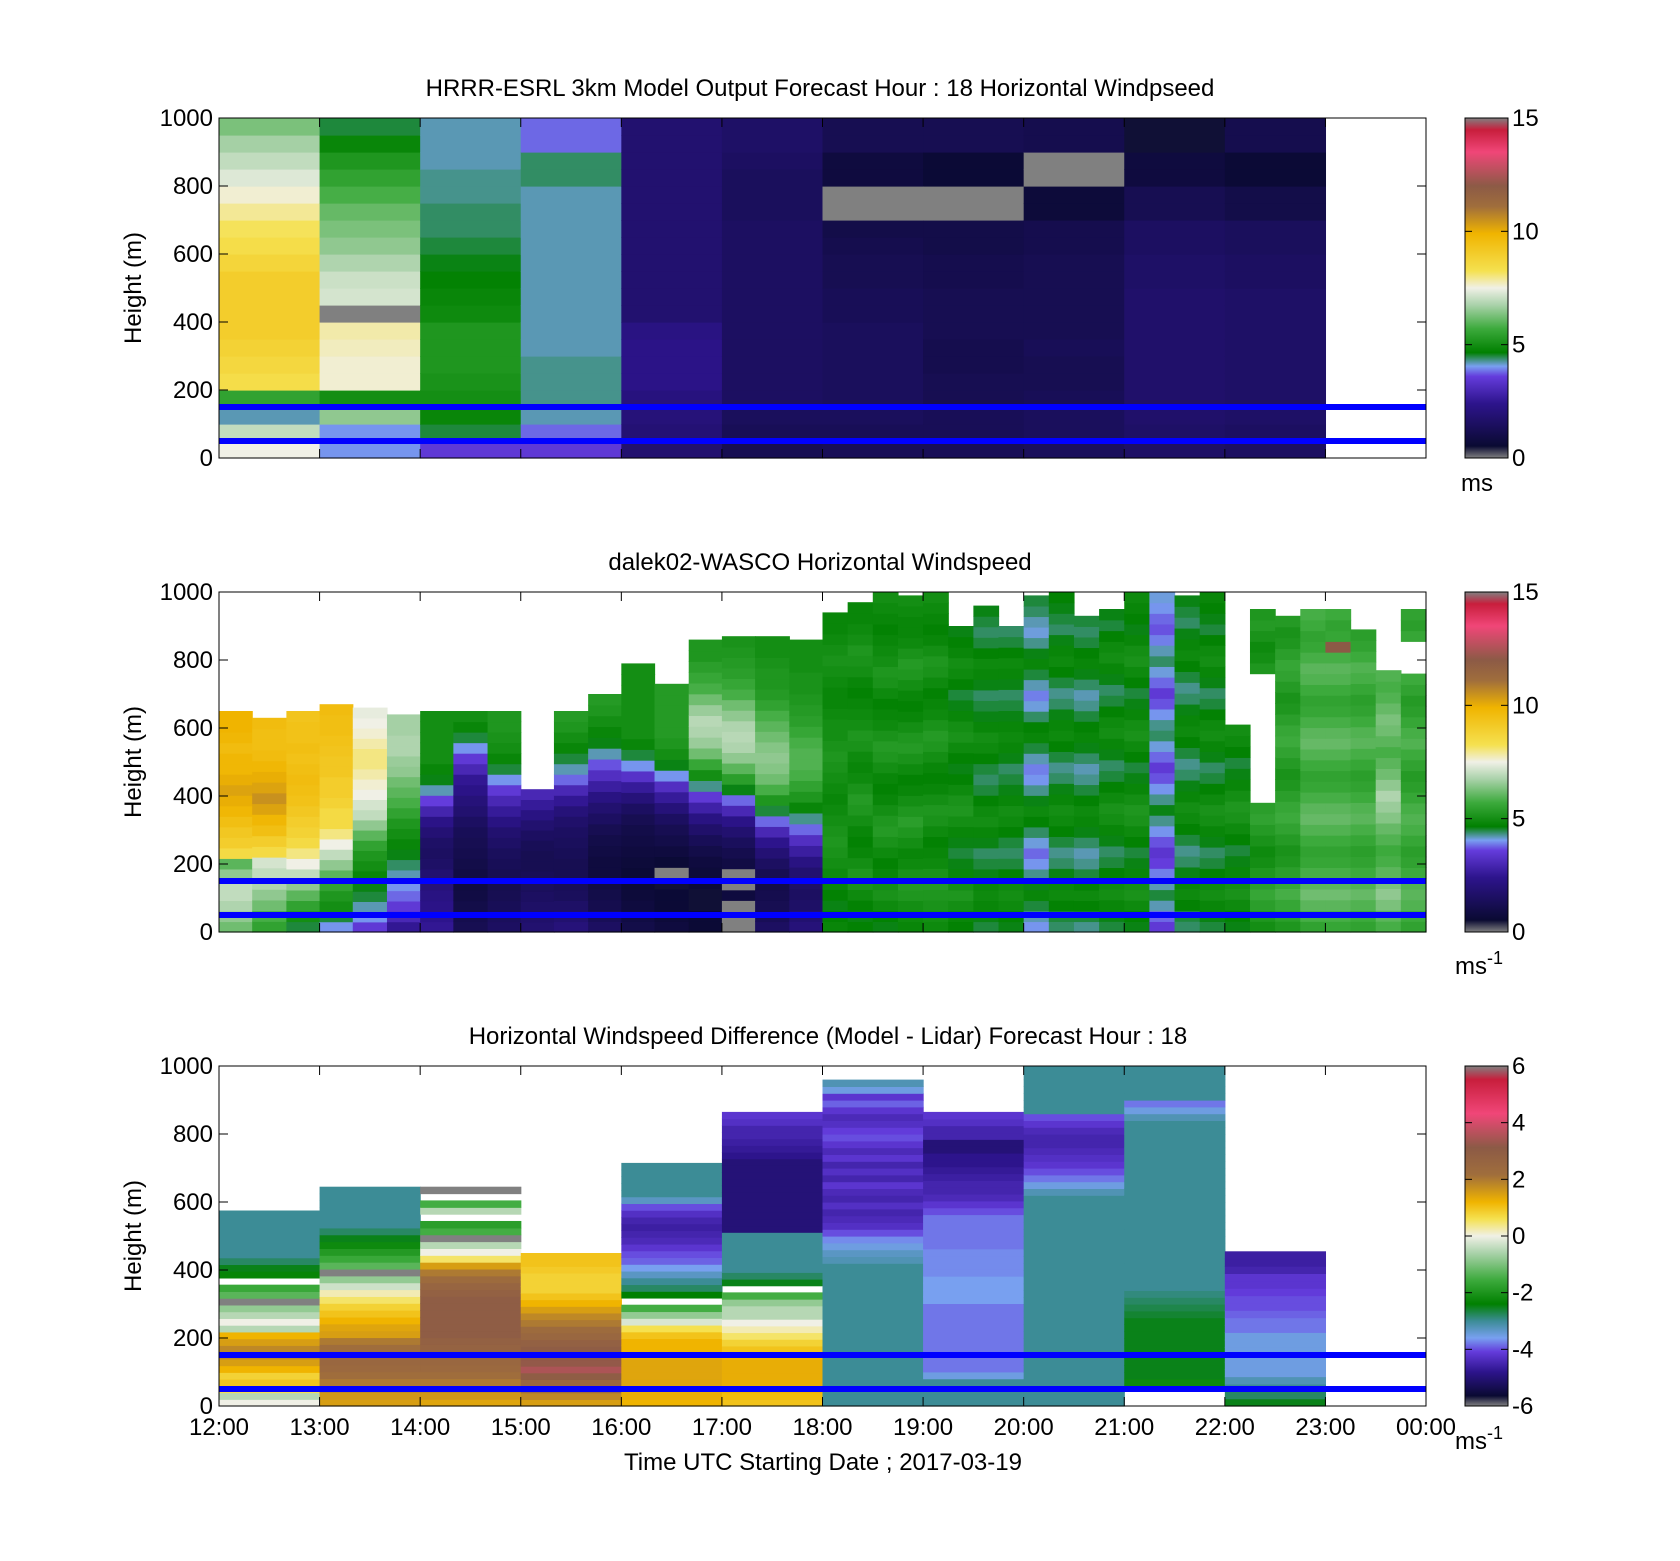  What do you see at coordinates (320, 1427) in the screenshot?
I see `x-tick-label: 13:00` at bounding box center [320, 1427].